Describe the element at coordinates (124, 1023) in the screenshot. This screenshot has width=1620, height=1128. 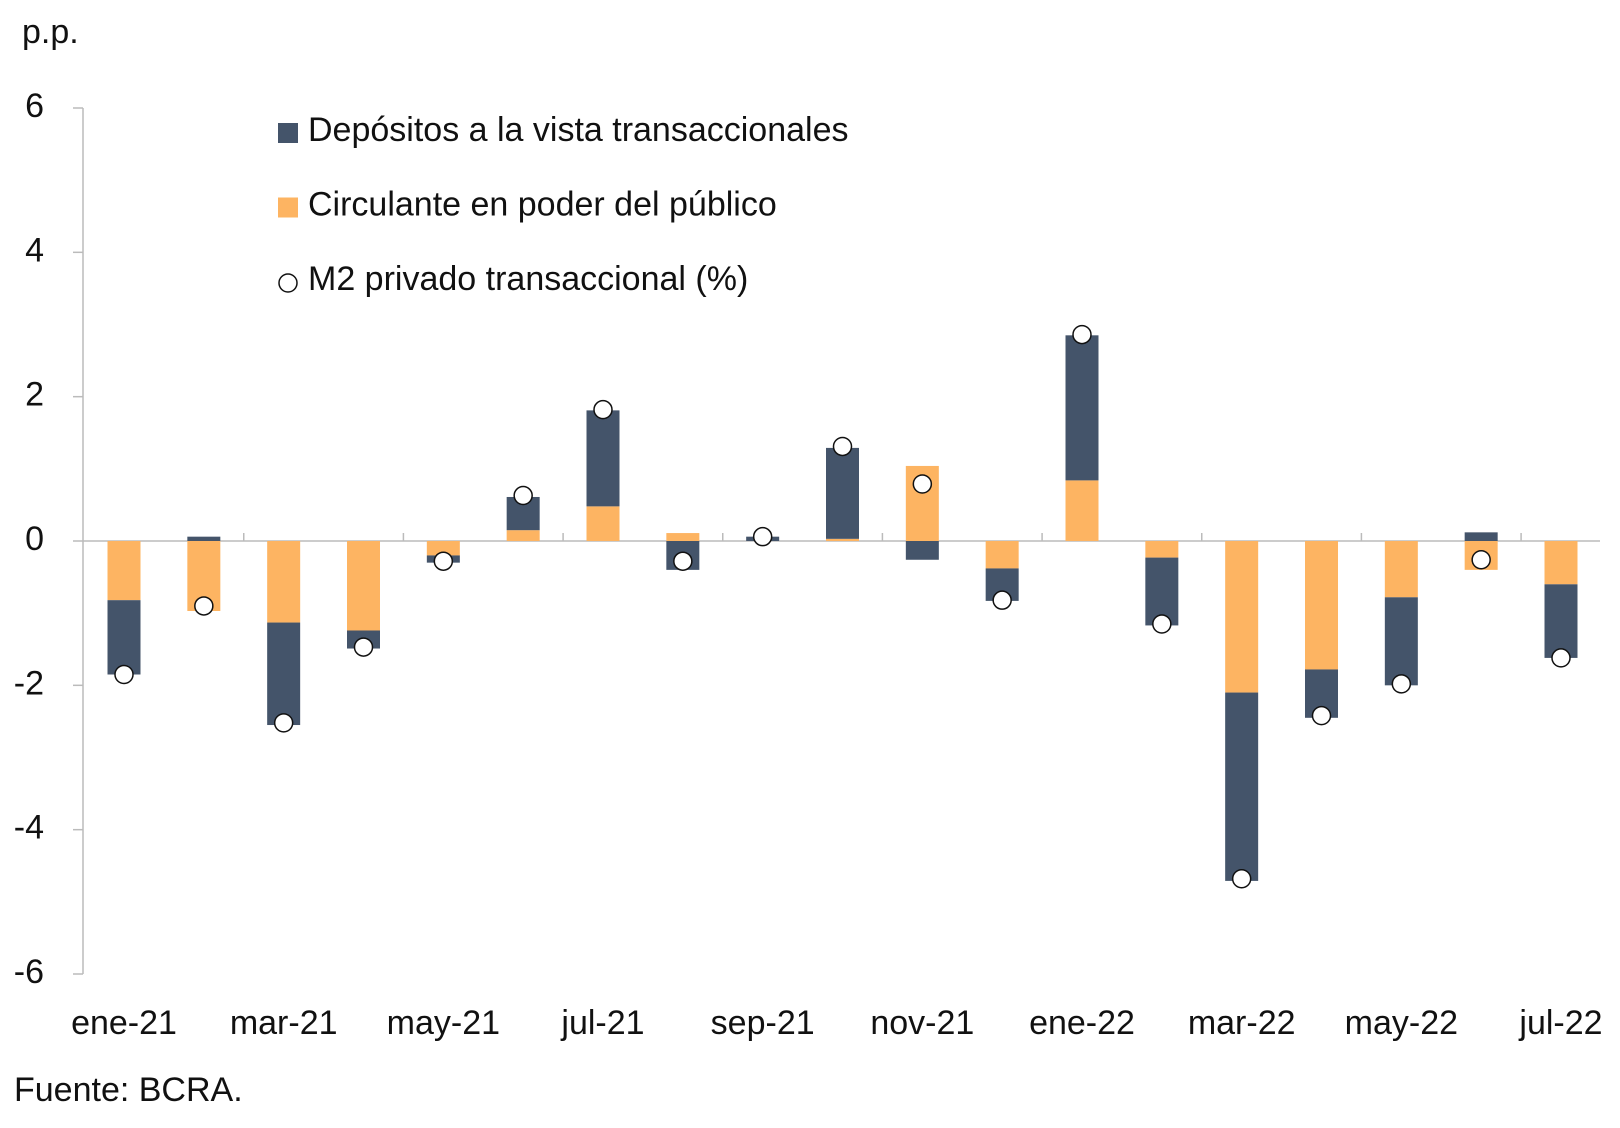
I see `x-tick-label: ene-21` at that location.